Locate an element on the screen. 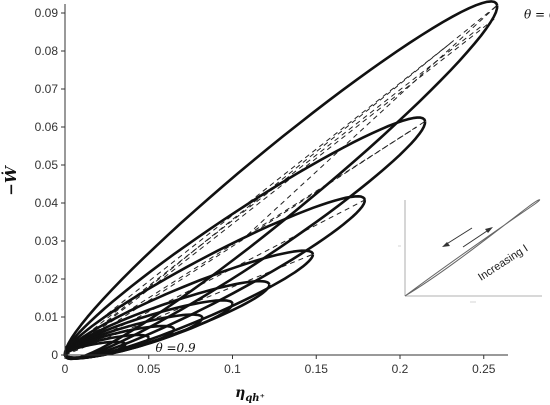  theta-0-annotation: θ = 0 is located at coordinates (537, 15).